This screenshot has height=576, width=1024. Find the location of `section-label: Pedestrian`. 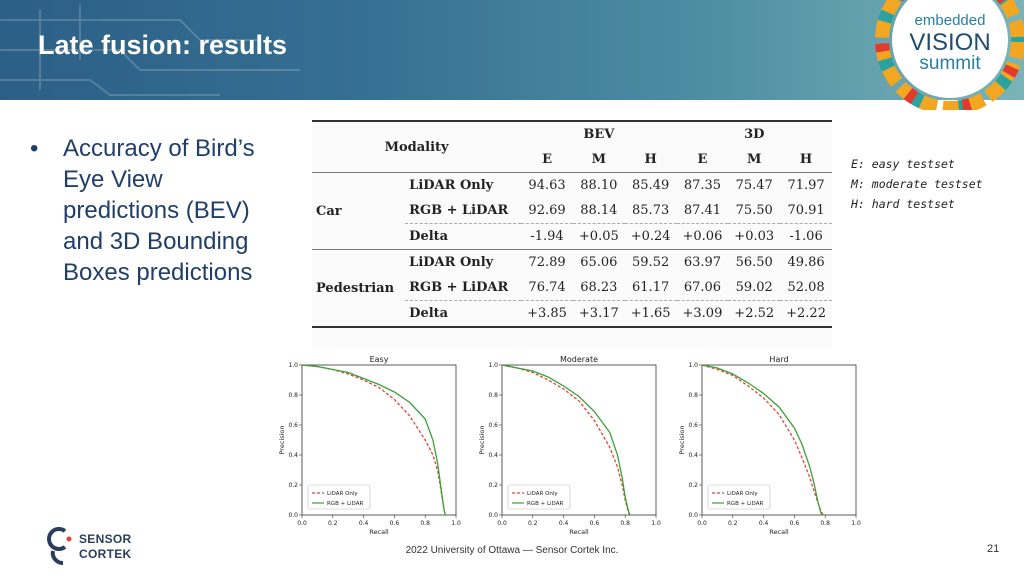

section-label: Pedestrian is located at coordinates (355, 288).